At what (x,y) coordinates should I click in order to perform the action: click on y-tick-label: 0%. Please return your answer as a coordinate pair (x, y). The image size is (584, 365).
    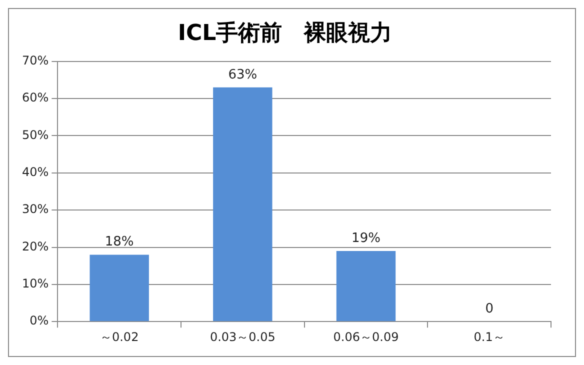
    Looking at the image, I should click on (39, 321).